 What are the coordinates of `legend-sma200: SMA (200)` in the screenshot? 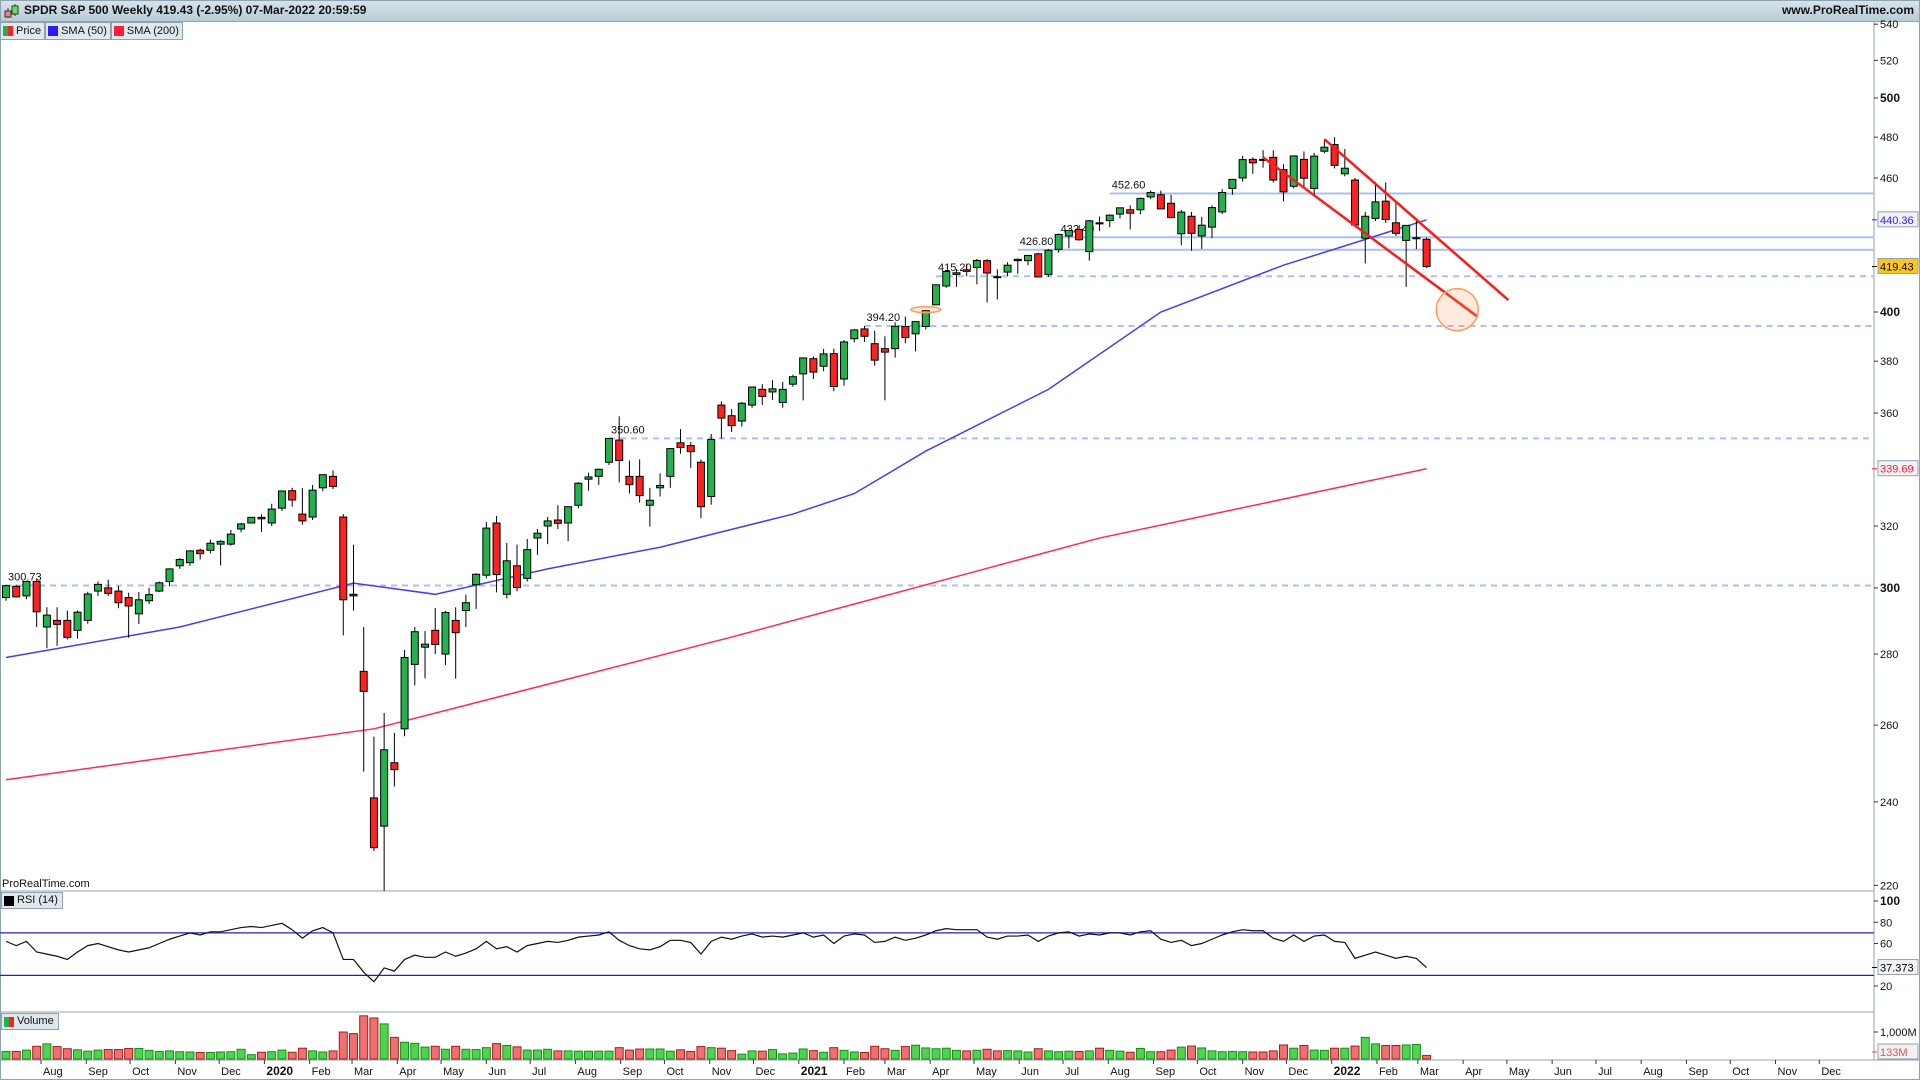 It's located at (146, 31).